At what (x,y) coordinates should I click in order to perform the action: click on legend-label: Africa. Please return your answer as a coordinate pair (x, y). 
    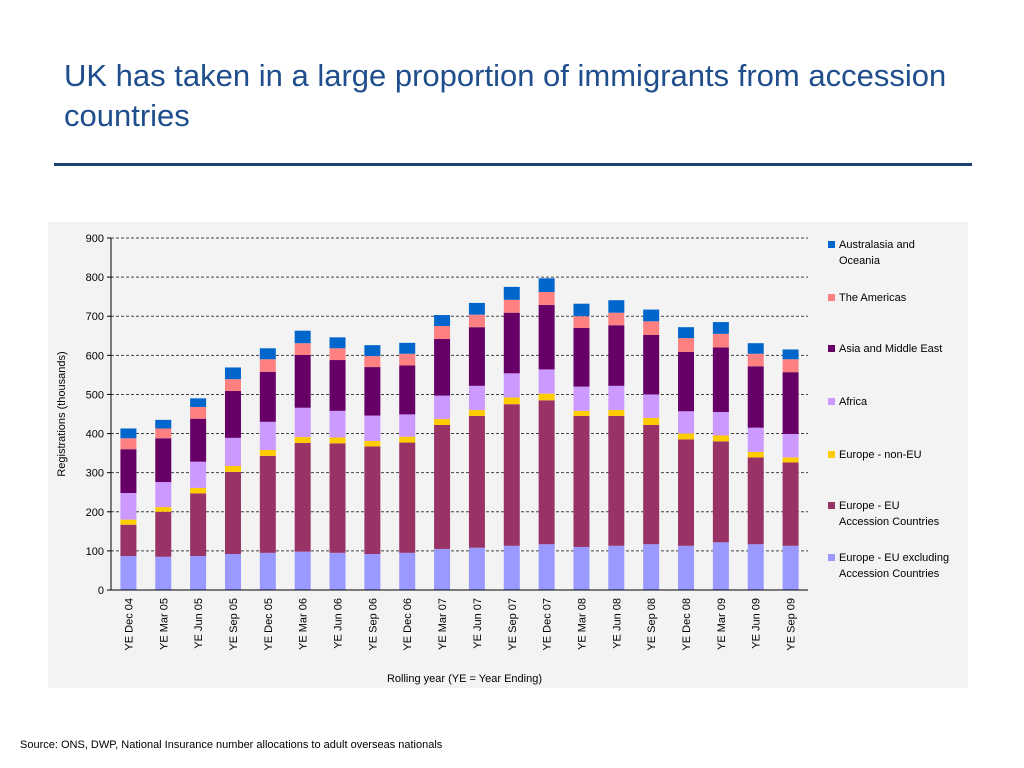
    Looking at the image, I should click on (853, 402).